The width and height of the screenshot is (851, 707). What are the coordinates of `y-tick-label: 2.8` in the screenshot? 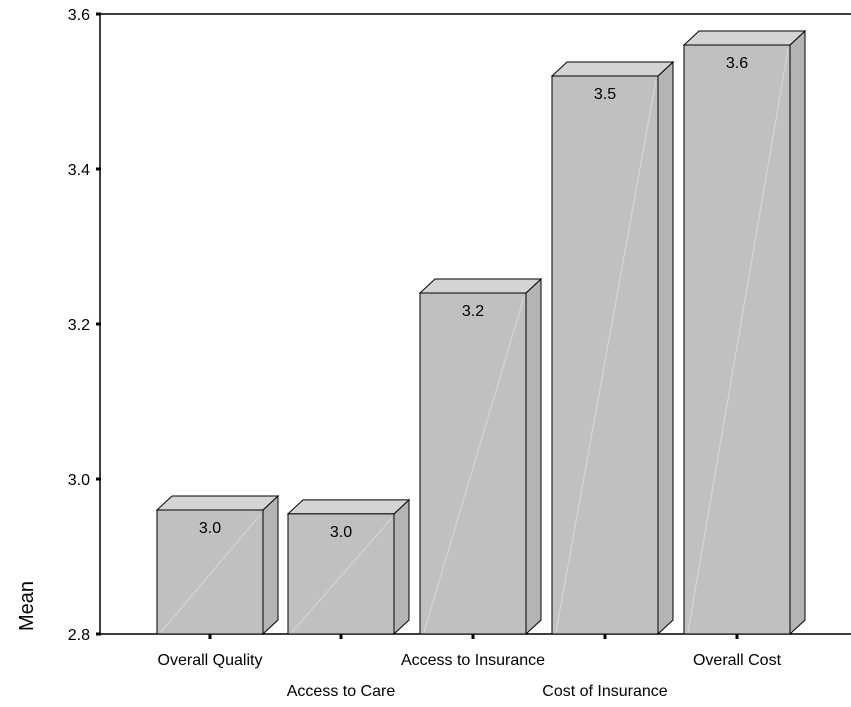 It's located at (79, 635).